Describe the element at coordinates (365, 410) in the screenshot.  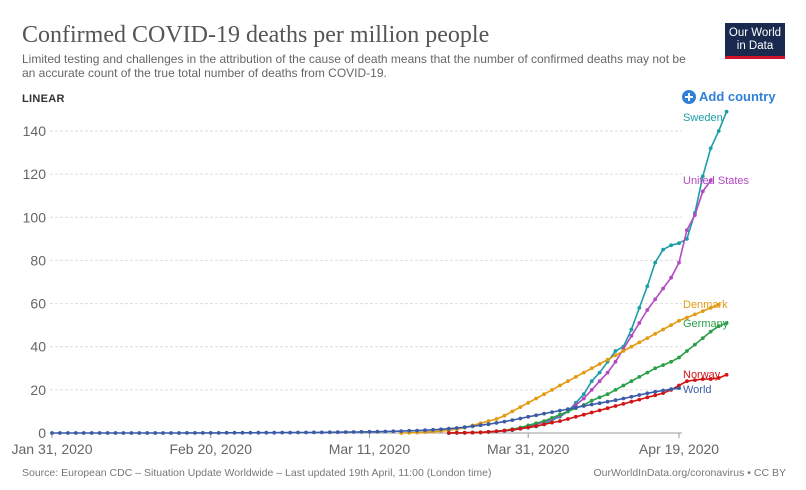
I see `series-world` at that location.